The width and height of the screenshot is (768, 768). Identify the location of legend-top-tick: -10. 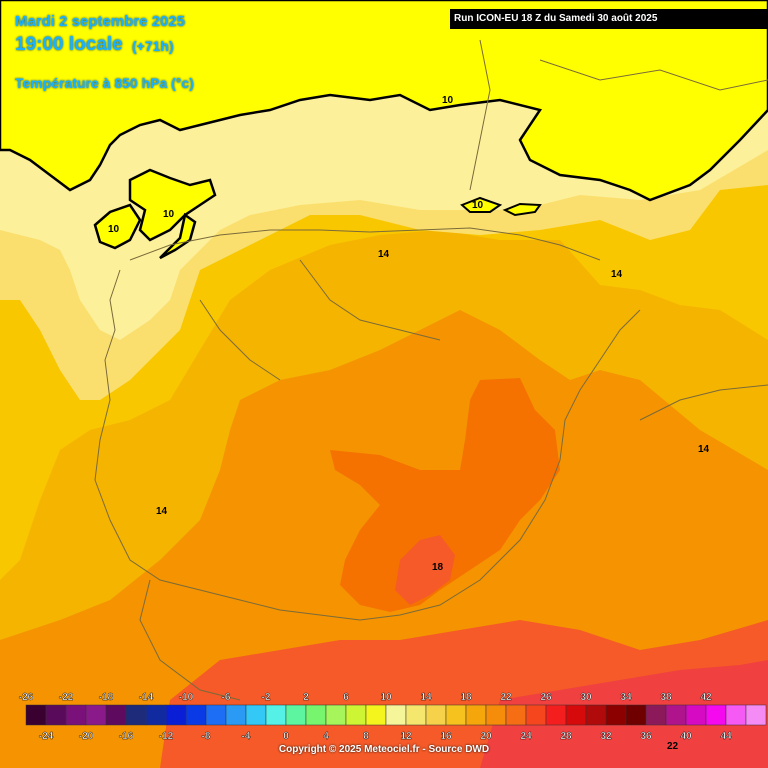
(186, 697).